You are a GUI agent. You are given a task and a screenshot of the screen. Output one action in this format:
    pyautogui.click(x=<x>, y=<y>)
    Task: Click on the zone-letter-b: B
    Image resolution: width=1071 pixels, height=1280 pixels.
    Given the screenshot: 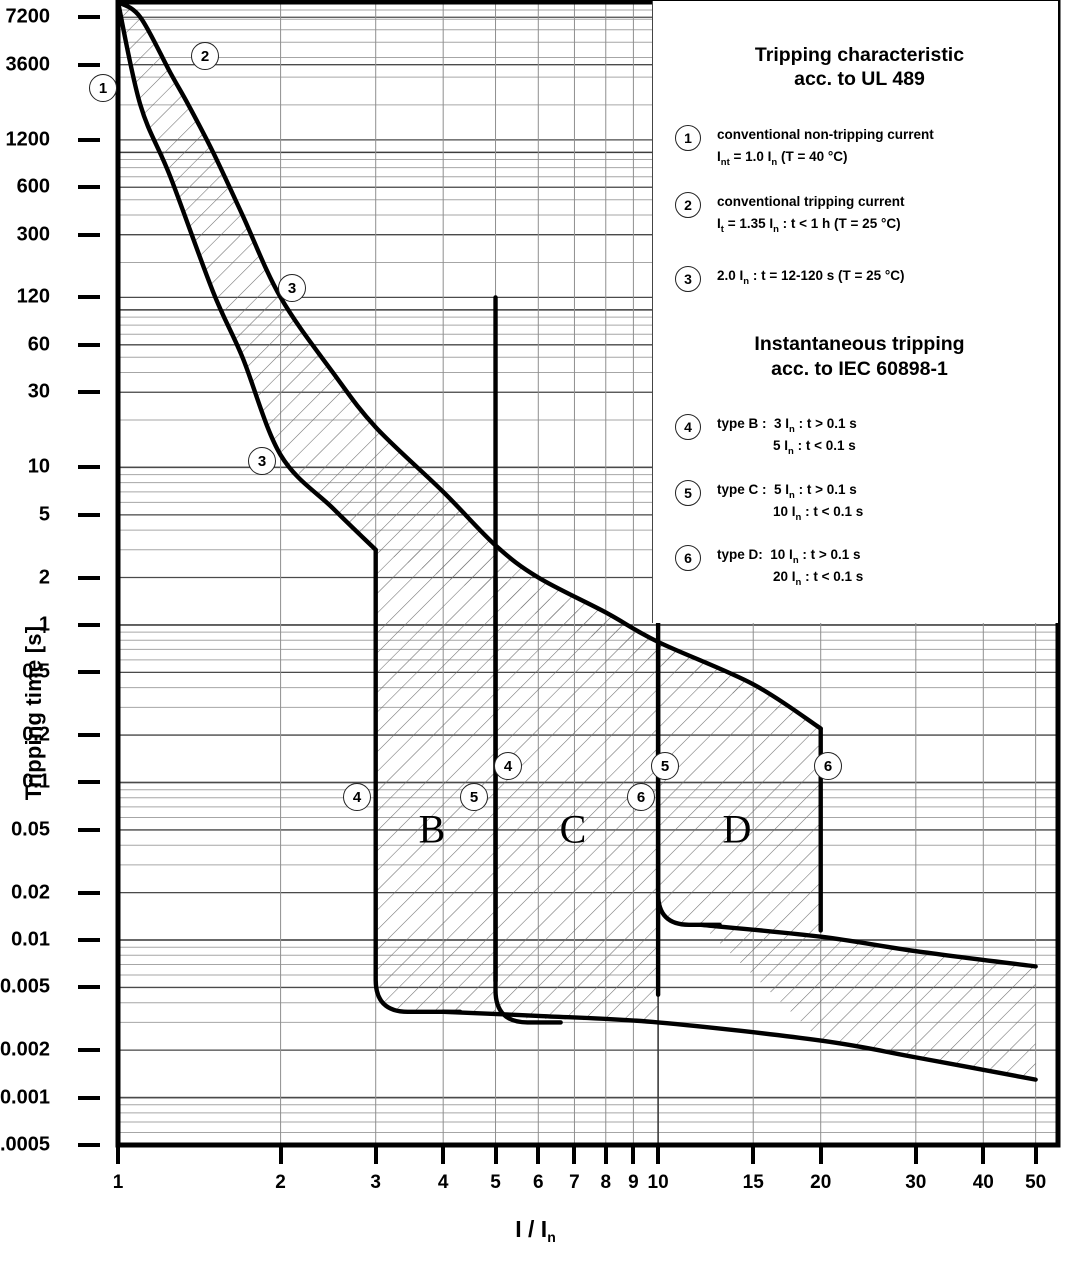 What is the action you would take?
    pyautogui.click(x=432, y=829)
    